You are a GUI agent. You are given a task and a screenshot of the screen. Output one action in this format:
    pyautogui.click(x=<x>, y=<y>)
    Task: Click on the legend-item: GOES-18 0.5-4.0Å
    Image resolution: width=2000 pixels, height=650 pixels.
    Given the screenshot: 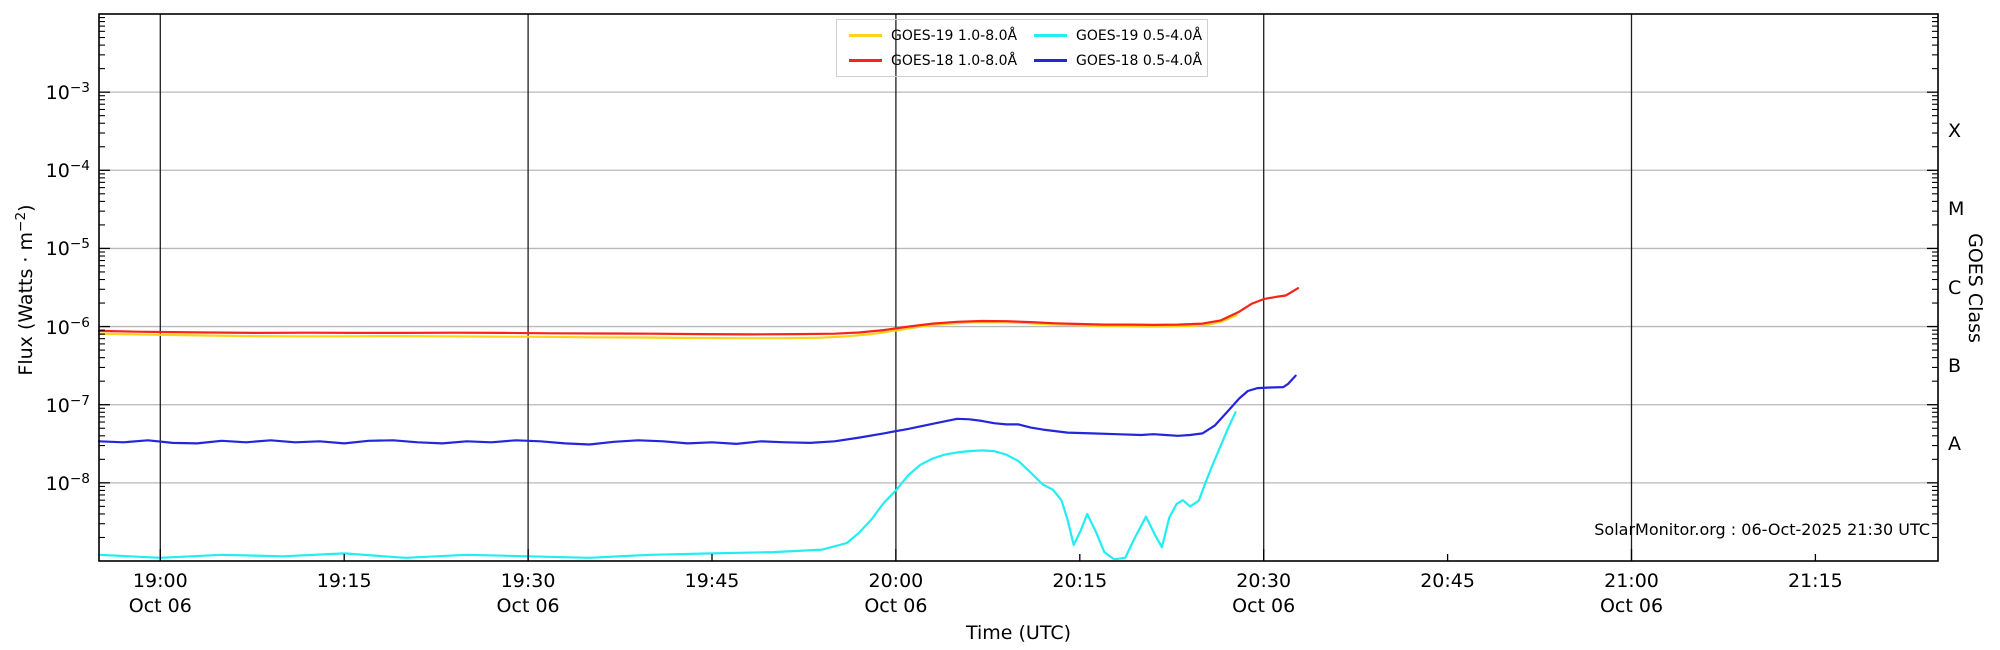 What is the action you would take?
    pyautogui.click(x=1124, y=61)
    